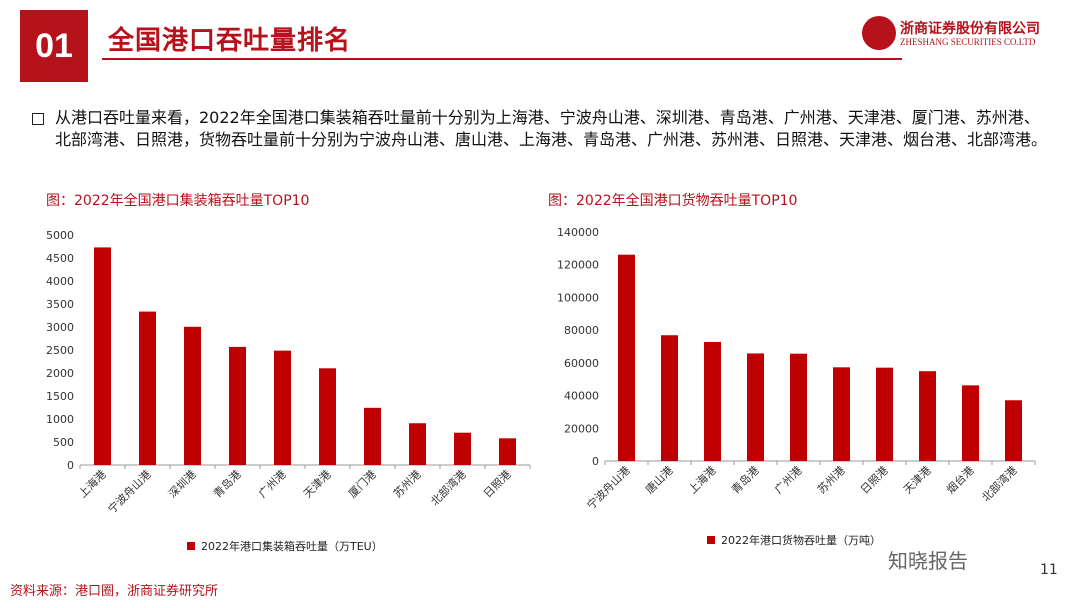 Image resolution: width=1080 pixels, height=608 pixels. I want to click on page-title: 全国港口吞吐量排名, so click(230, 41).